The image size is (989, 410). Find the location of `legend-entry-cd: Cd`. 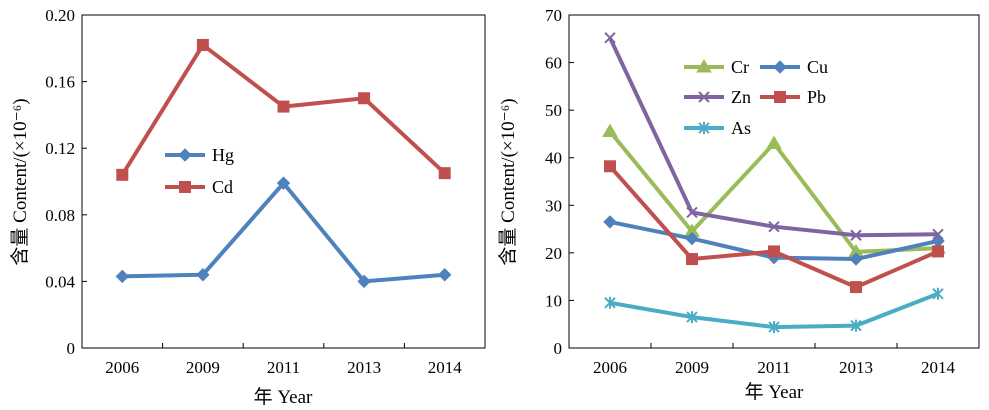

legend-entry-cd: Cd is located at coordinates (199, 187).